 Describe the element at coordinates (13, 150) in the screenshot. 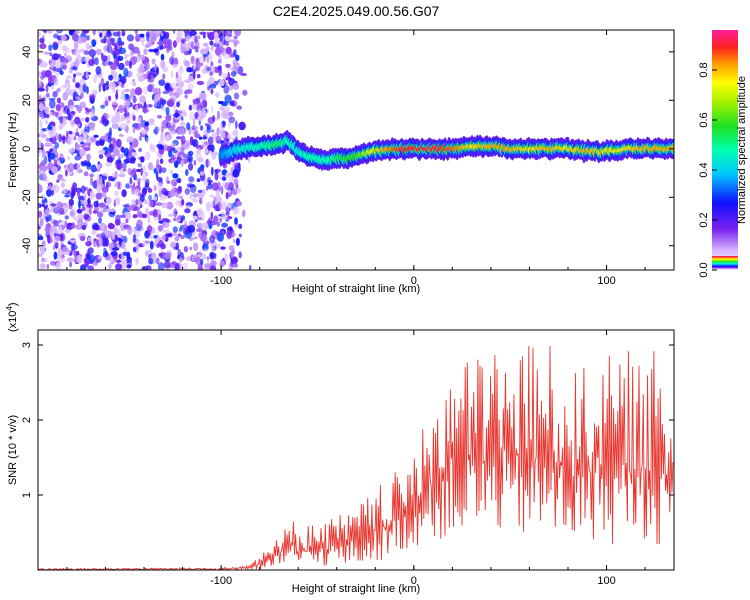

I see `spectrogram-y-axis-label: Frequency (Hz)` at that location.